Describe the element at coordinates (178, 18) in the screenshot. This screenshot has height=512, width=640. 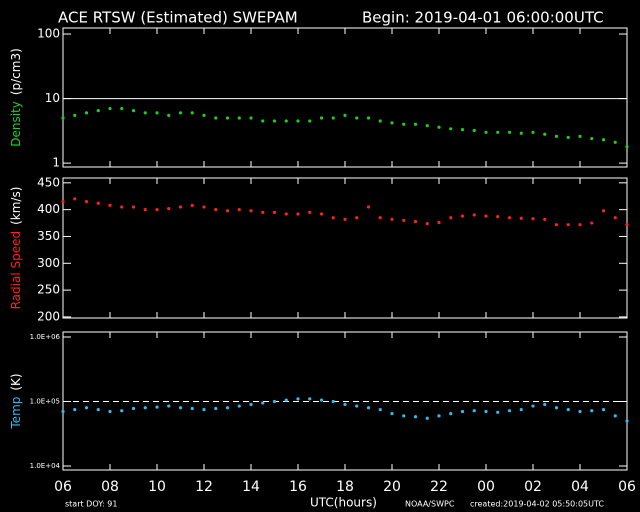
I see `title: ACE RTSW (Estimated) SWEPAM` at that location.